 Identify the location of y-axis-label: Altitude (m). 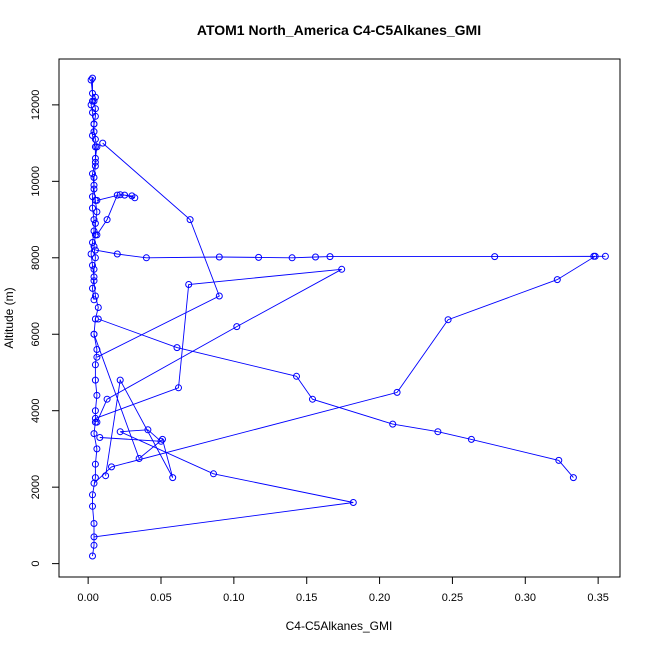
(9, 317).